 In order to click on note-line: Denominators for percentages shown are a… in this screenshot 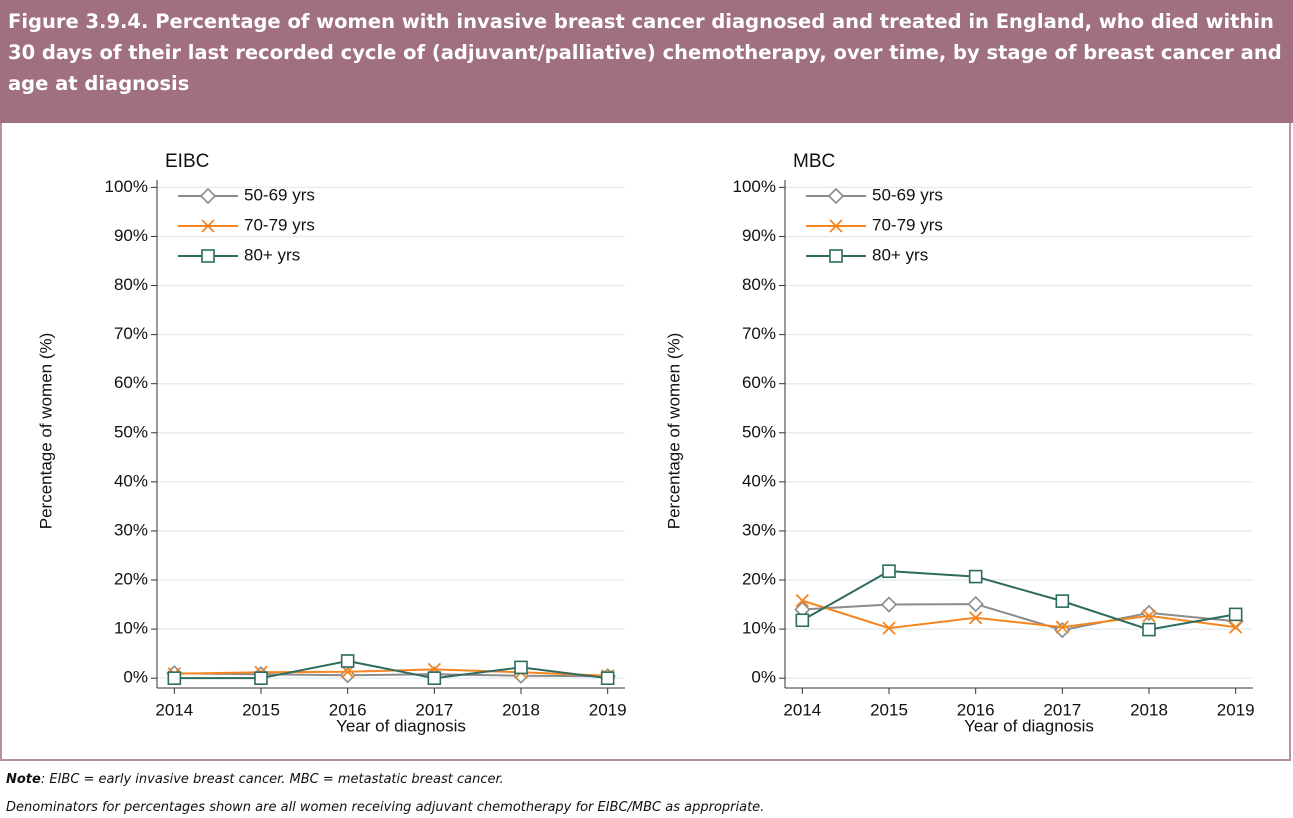, I will do `click(385, 807)`.